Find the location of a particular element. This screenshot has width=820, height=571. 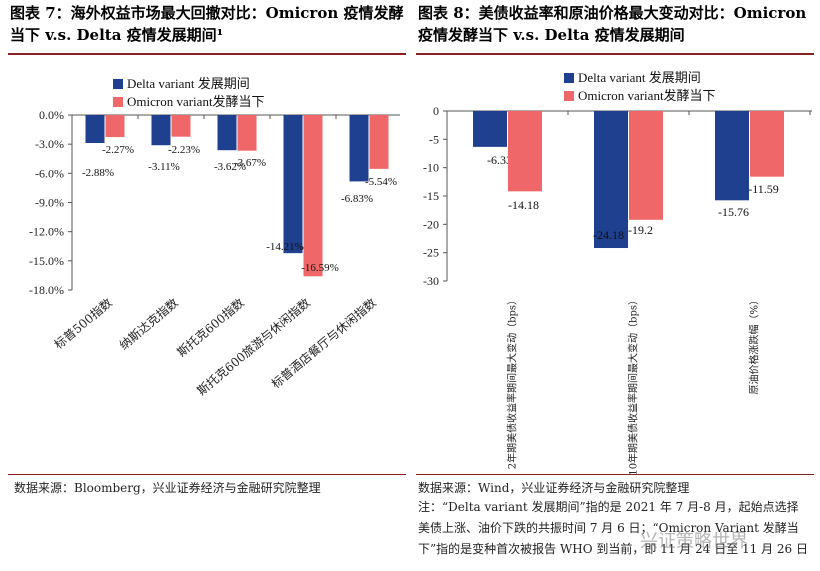

x-category-label: 斯托克600旅游与休闲指数 is located at coordinates (253, 346).